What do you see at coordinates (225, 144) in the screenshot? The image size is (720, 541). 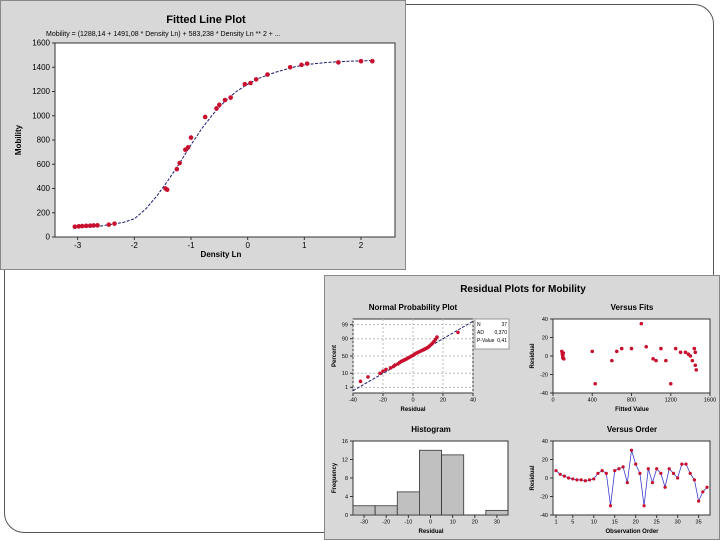 I see `fitted-regression-line` at bounding box center [225, 144].